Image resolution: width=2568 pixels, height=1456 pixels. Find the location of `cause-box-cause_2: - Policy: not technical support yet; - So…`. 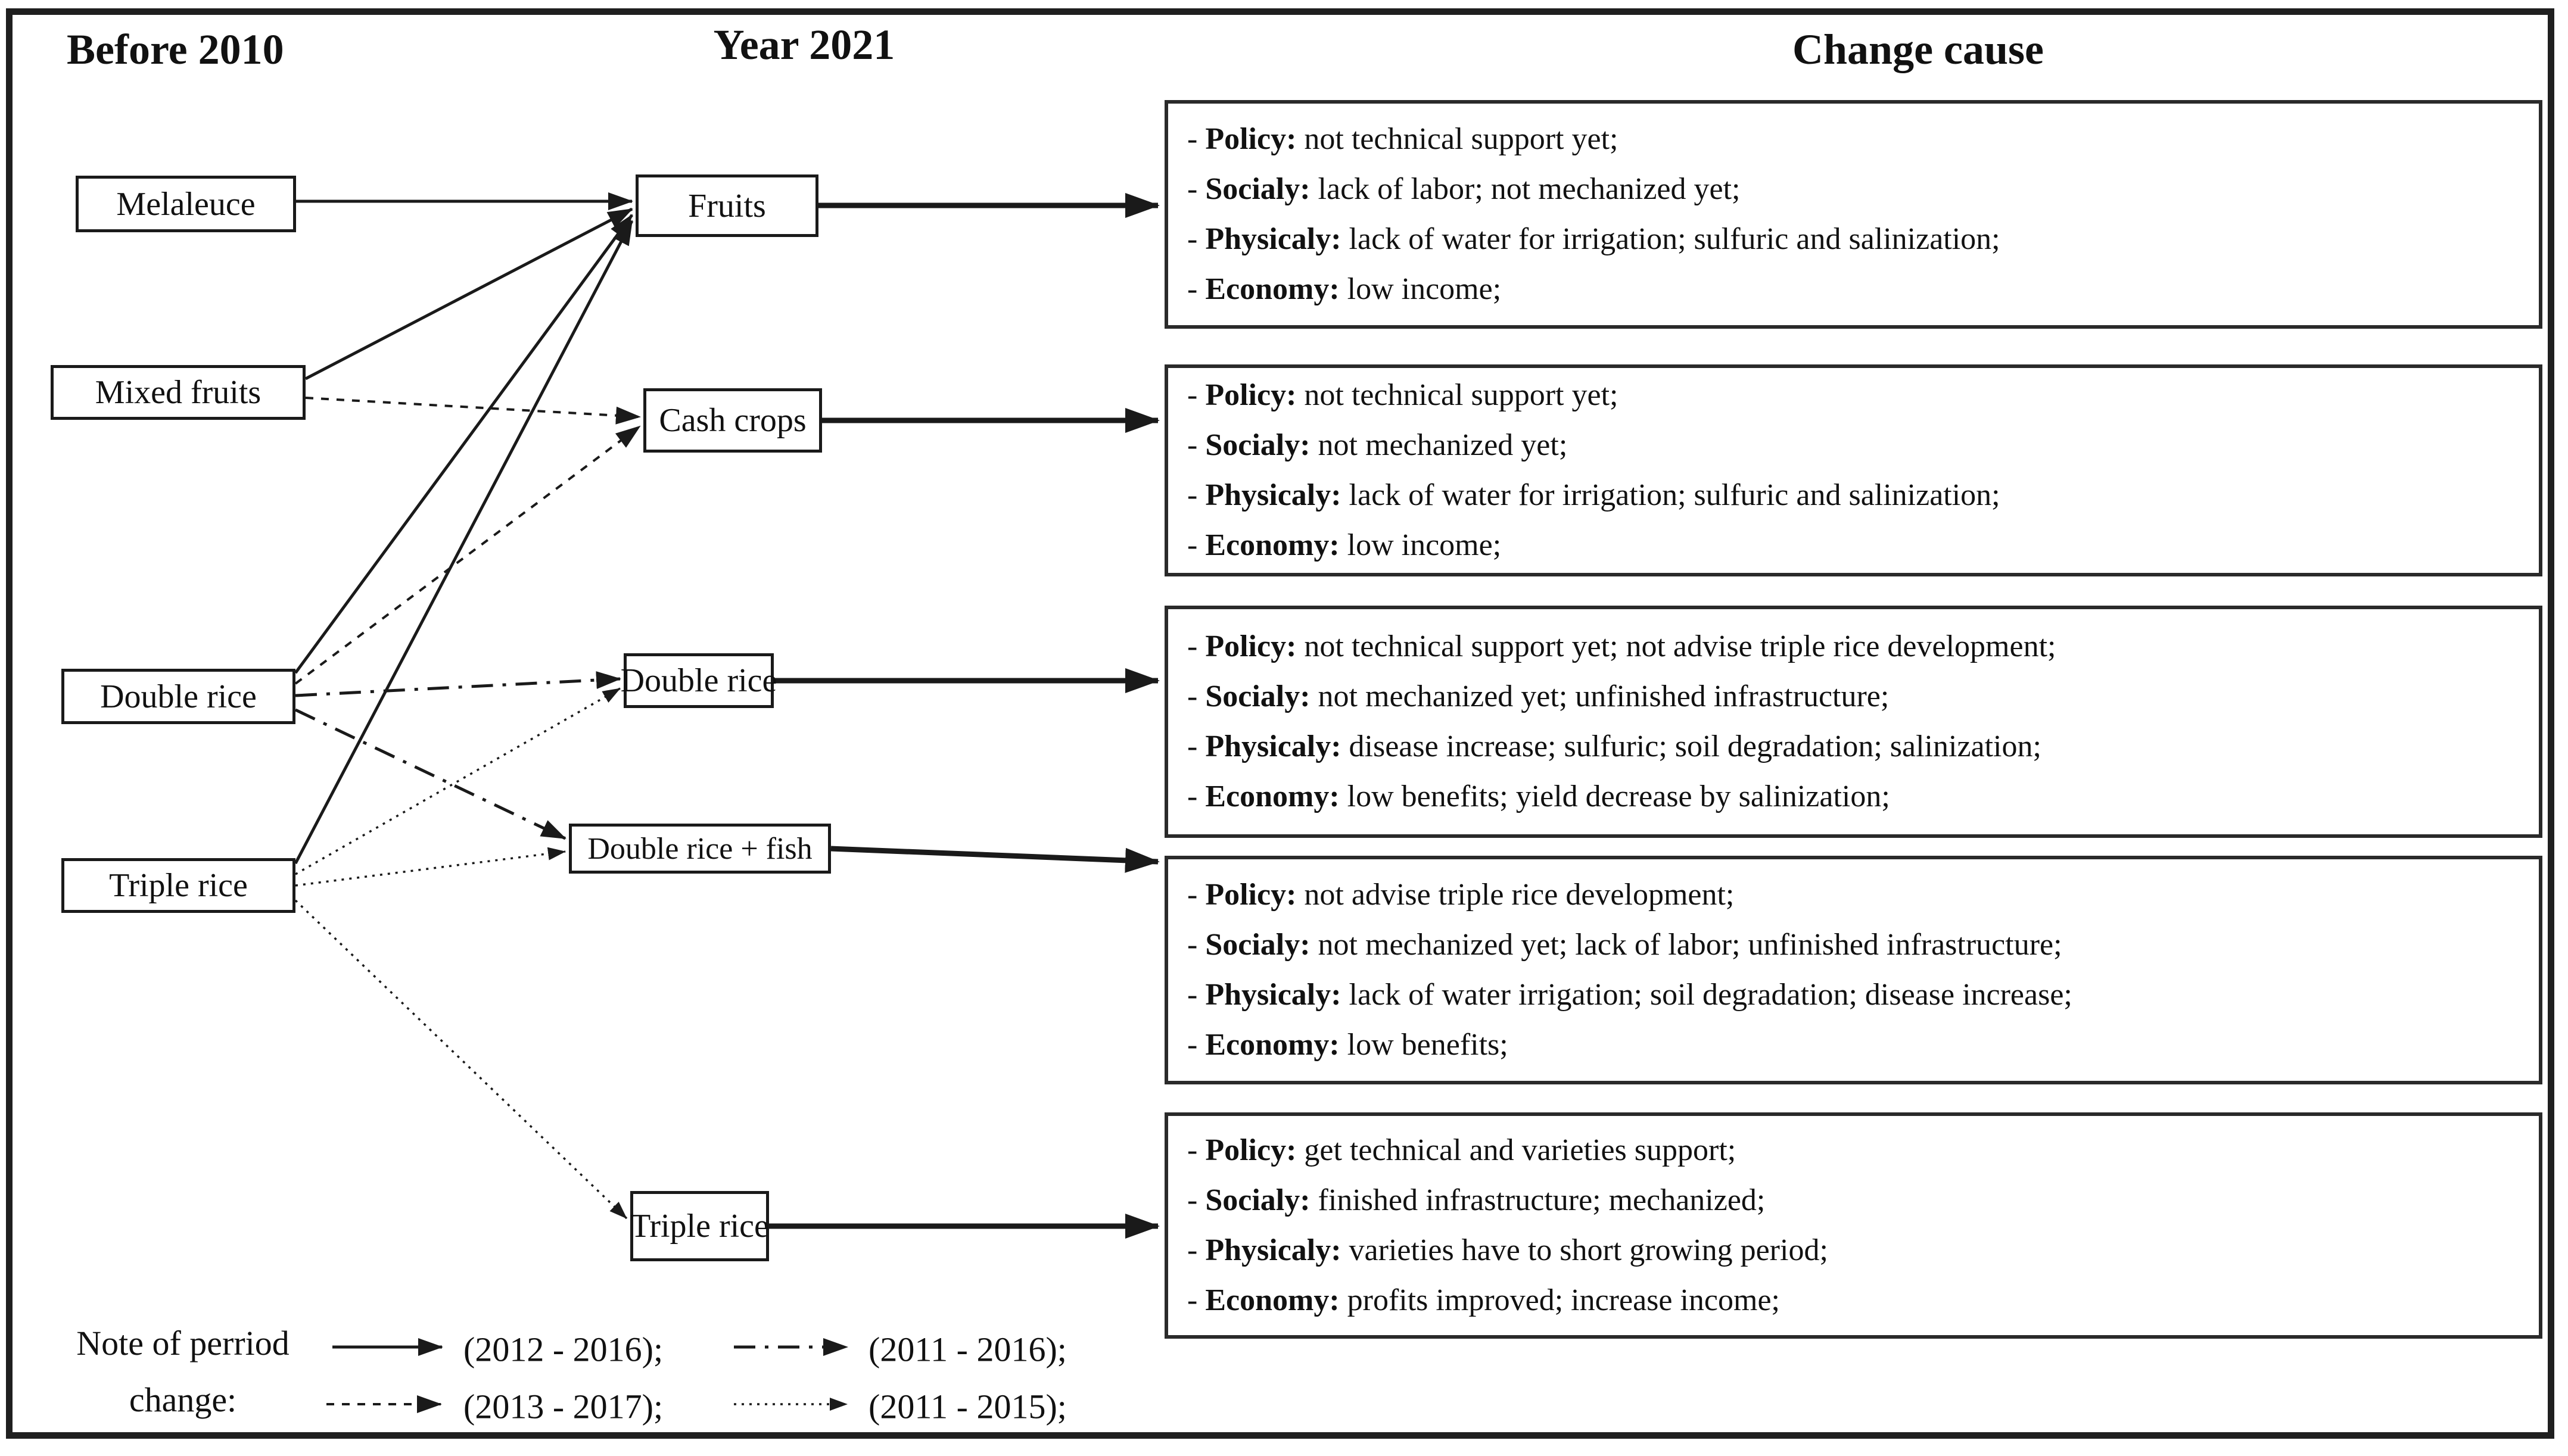

cause-box-cause_2: - Policy: not technical support yet; - So… is located at coordinates (1853, 470).